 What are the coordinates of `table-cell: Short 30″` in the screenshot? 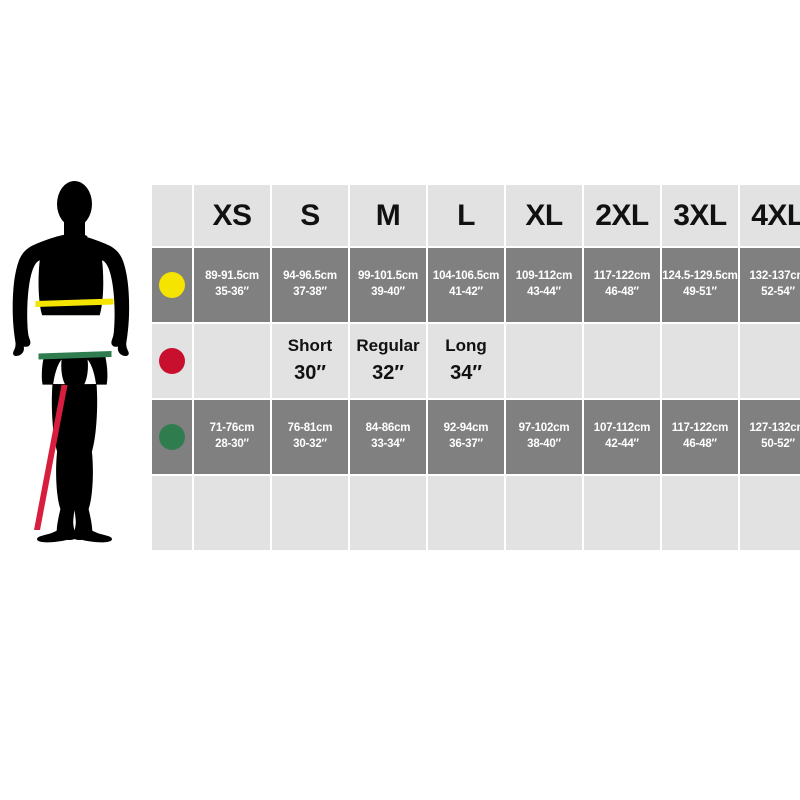 It's located at (310, 361).